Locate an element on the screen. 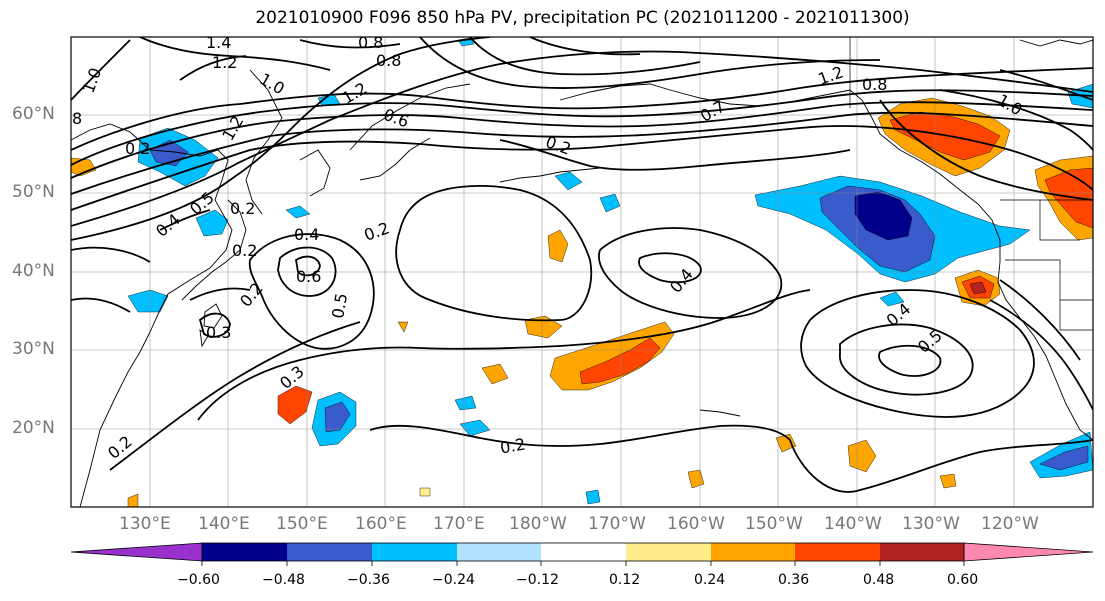 This screenshot has width=1105, height=601. colorbar-tick-label: 0.48 is located at coordinates (879, 580).